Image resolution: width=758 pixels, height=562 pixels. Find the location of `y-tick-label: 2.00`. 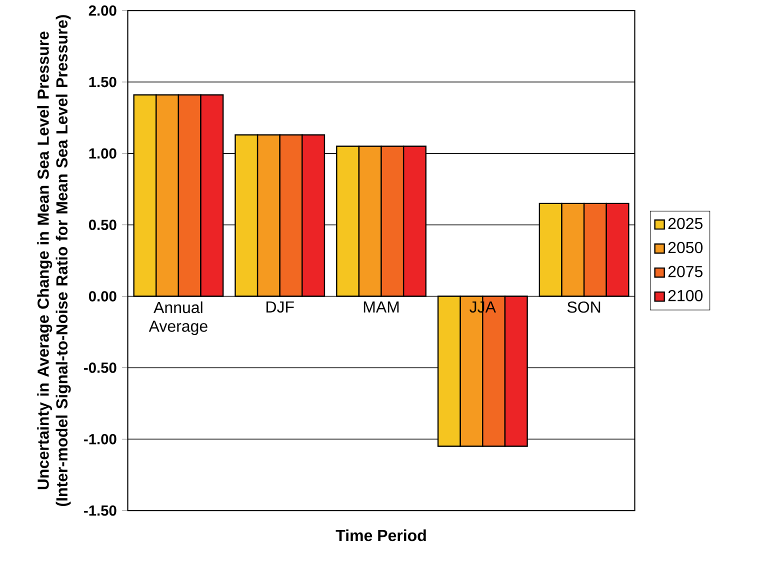

y-tick-label: 2.00 is located at coordinates (102, 10).